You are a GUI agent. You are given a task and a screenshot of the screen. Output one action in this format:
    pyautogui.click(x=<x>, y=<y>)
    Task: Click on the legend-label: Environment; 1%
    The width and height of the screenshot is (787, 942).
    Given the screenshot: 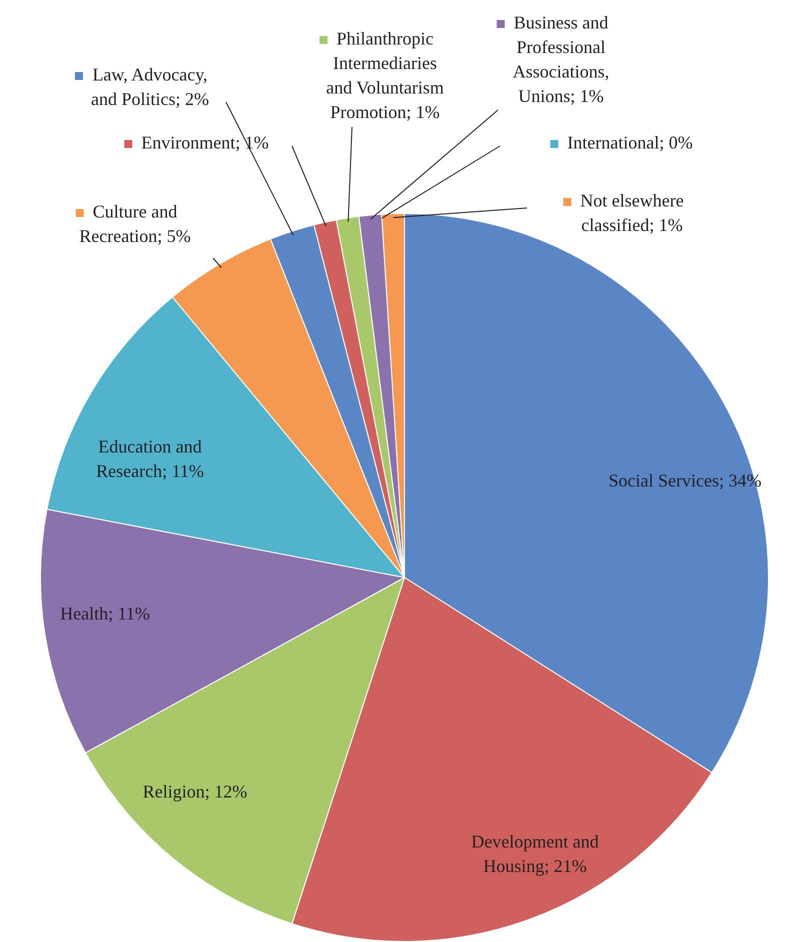 What is the action you would take?
    pyautogui.click(x=205, y=142)
    